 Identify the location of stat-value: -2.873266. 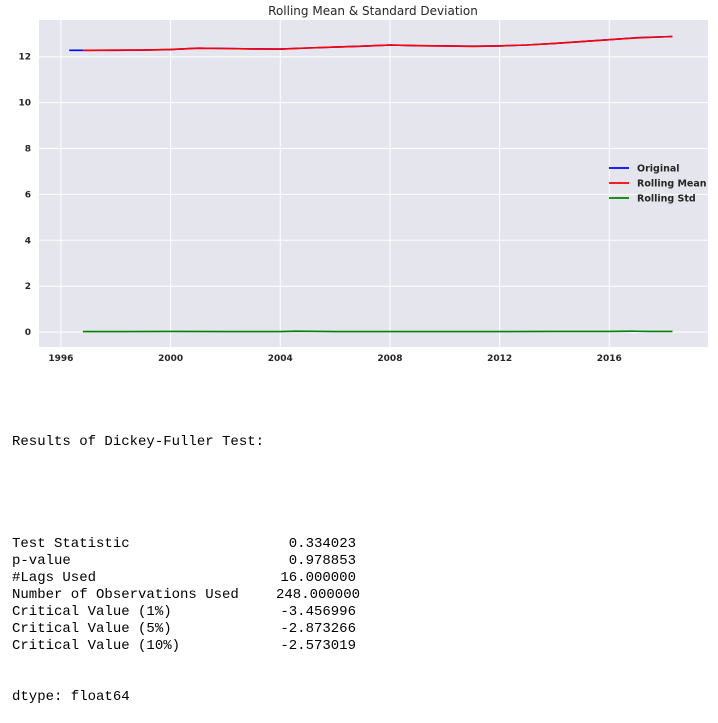
(316, 629).